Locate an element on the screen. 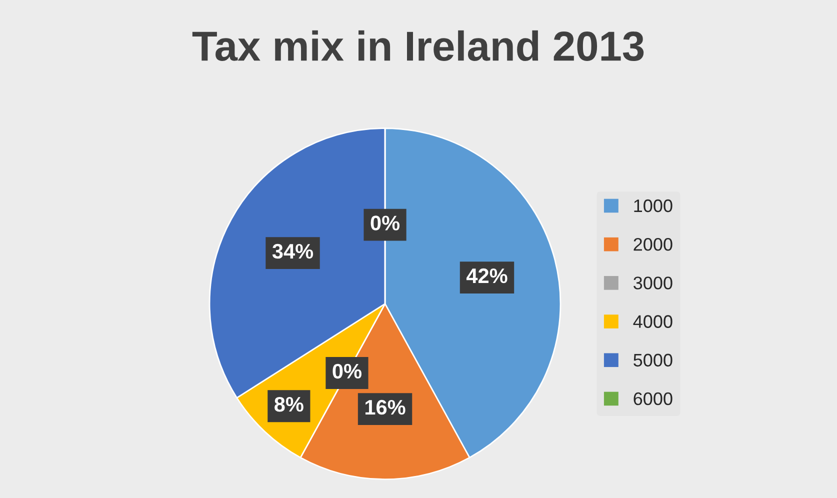  legend-label: 2000 is located at coordinates (653, 244).